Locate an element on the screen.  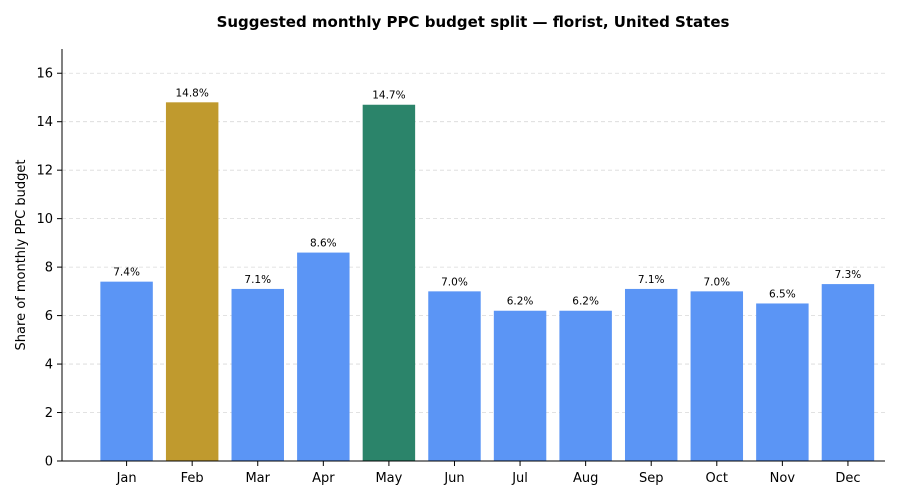
bar-feb is located at coordinates (192, 281).